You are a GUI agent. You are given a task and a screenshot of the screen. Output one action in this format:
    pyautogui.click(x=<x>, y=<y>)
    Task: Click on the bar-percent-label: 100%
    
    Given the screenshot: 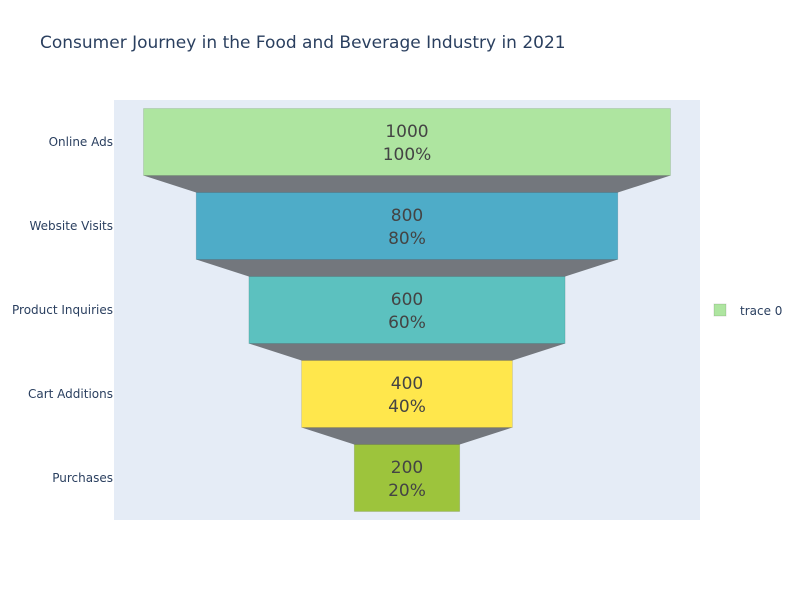 What is the action you would take?
    pyautogui.click(x=407, y=155)
    